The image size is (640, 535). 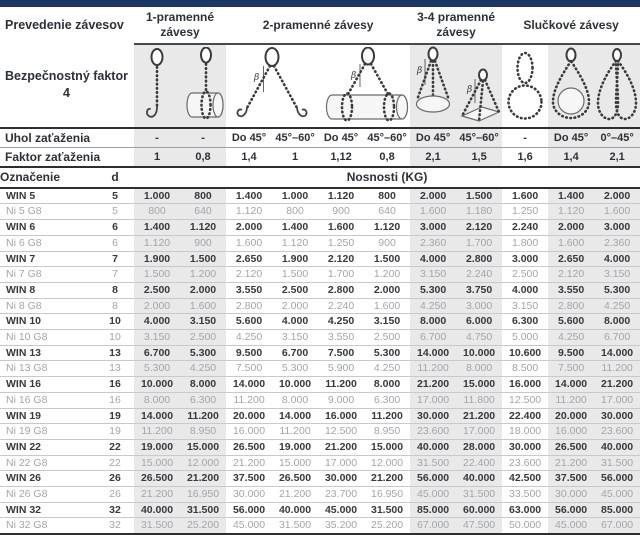 I want to click on capacity-value: 23.700, so click(x=341, y=494).